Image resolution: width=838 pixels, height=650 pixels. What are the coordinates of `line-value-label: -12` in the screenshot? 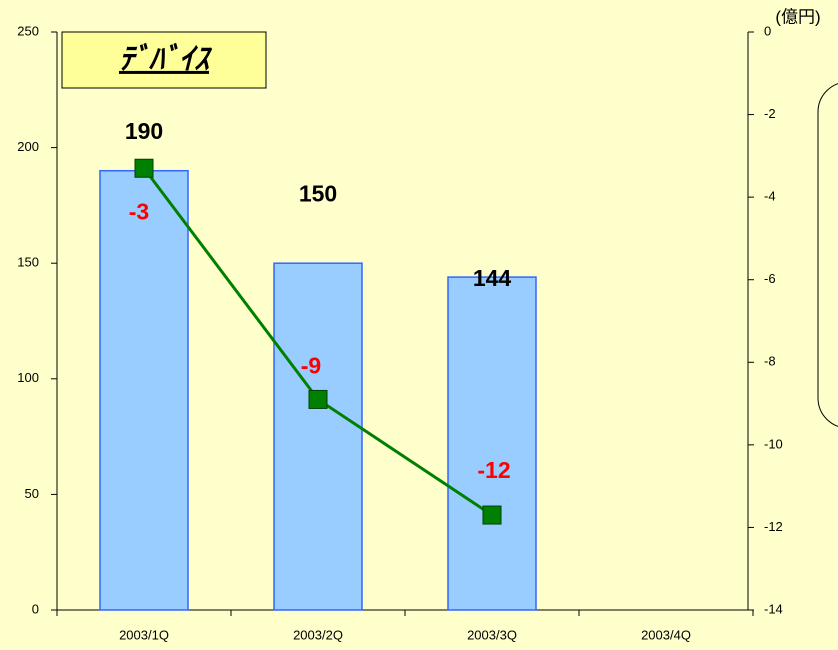 It's located at (493, 470).